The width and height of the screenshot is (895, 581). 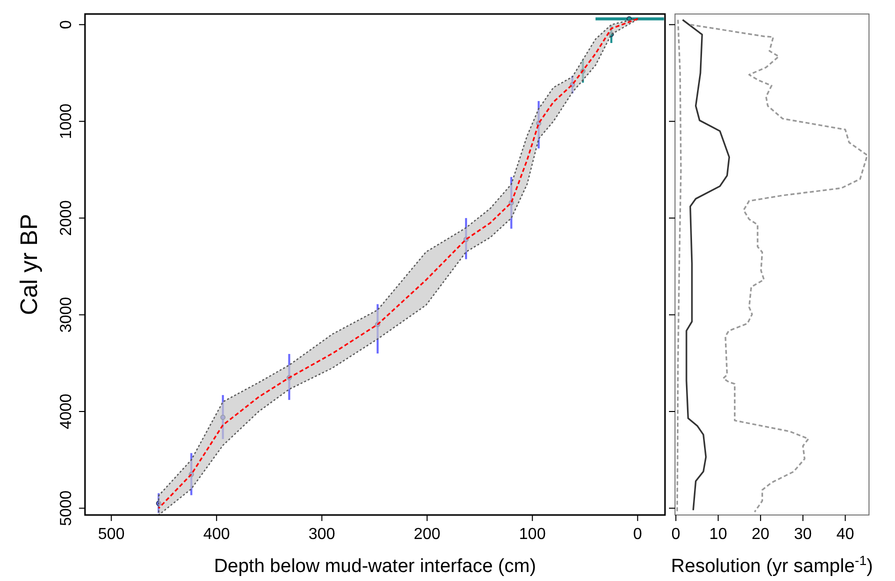 What do you see at coordinates (29, 265) in the screenshot?
I see `y-axis-title: Cal yr BP` at bounding box center [29, 265].